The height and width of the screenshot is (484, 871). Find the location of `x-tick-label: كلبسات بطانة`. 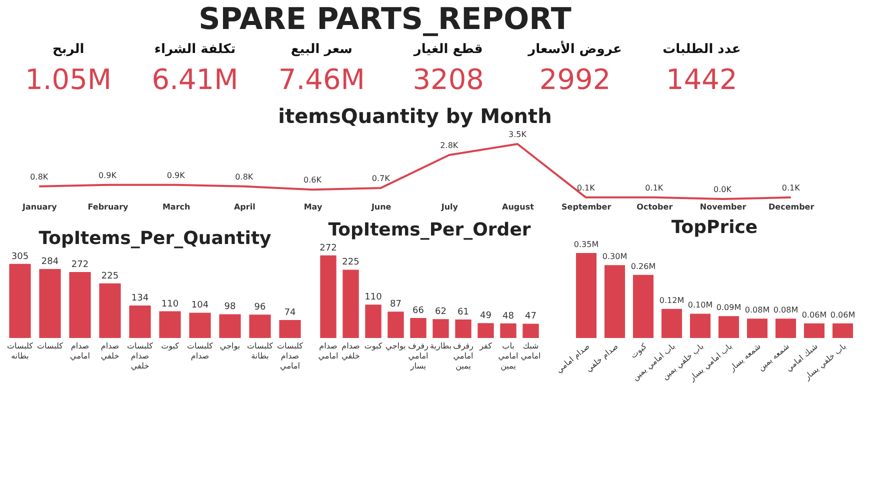

x-tick-label: كلبسات بطانة is located at coordinates (260, 351).